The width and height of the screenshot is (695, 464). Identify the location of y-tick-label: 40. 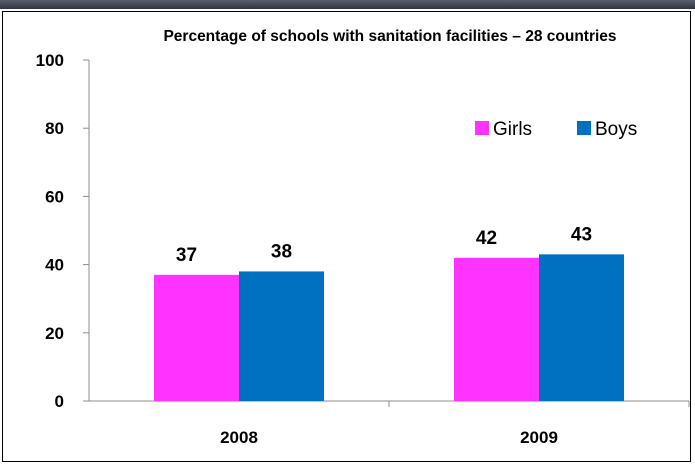
(54, 265).